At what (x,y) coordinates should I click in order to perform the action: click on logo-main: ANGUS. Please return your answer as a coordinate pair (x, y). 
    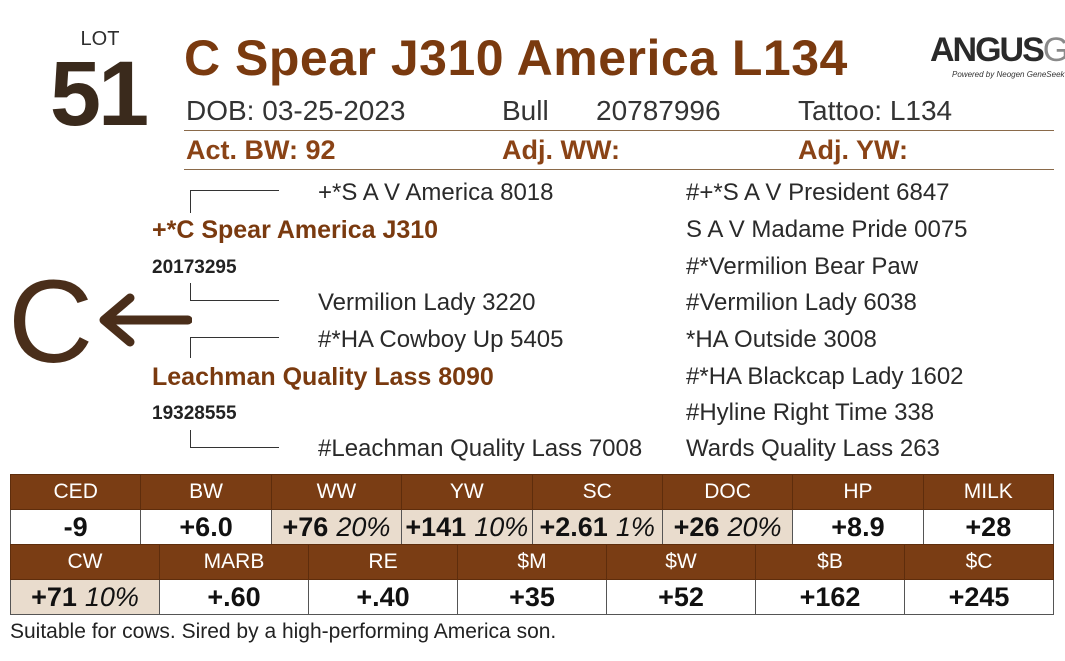
    Looking at the image, I should click on (987, 50).